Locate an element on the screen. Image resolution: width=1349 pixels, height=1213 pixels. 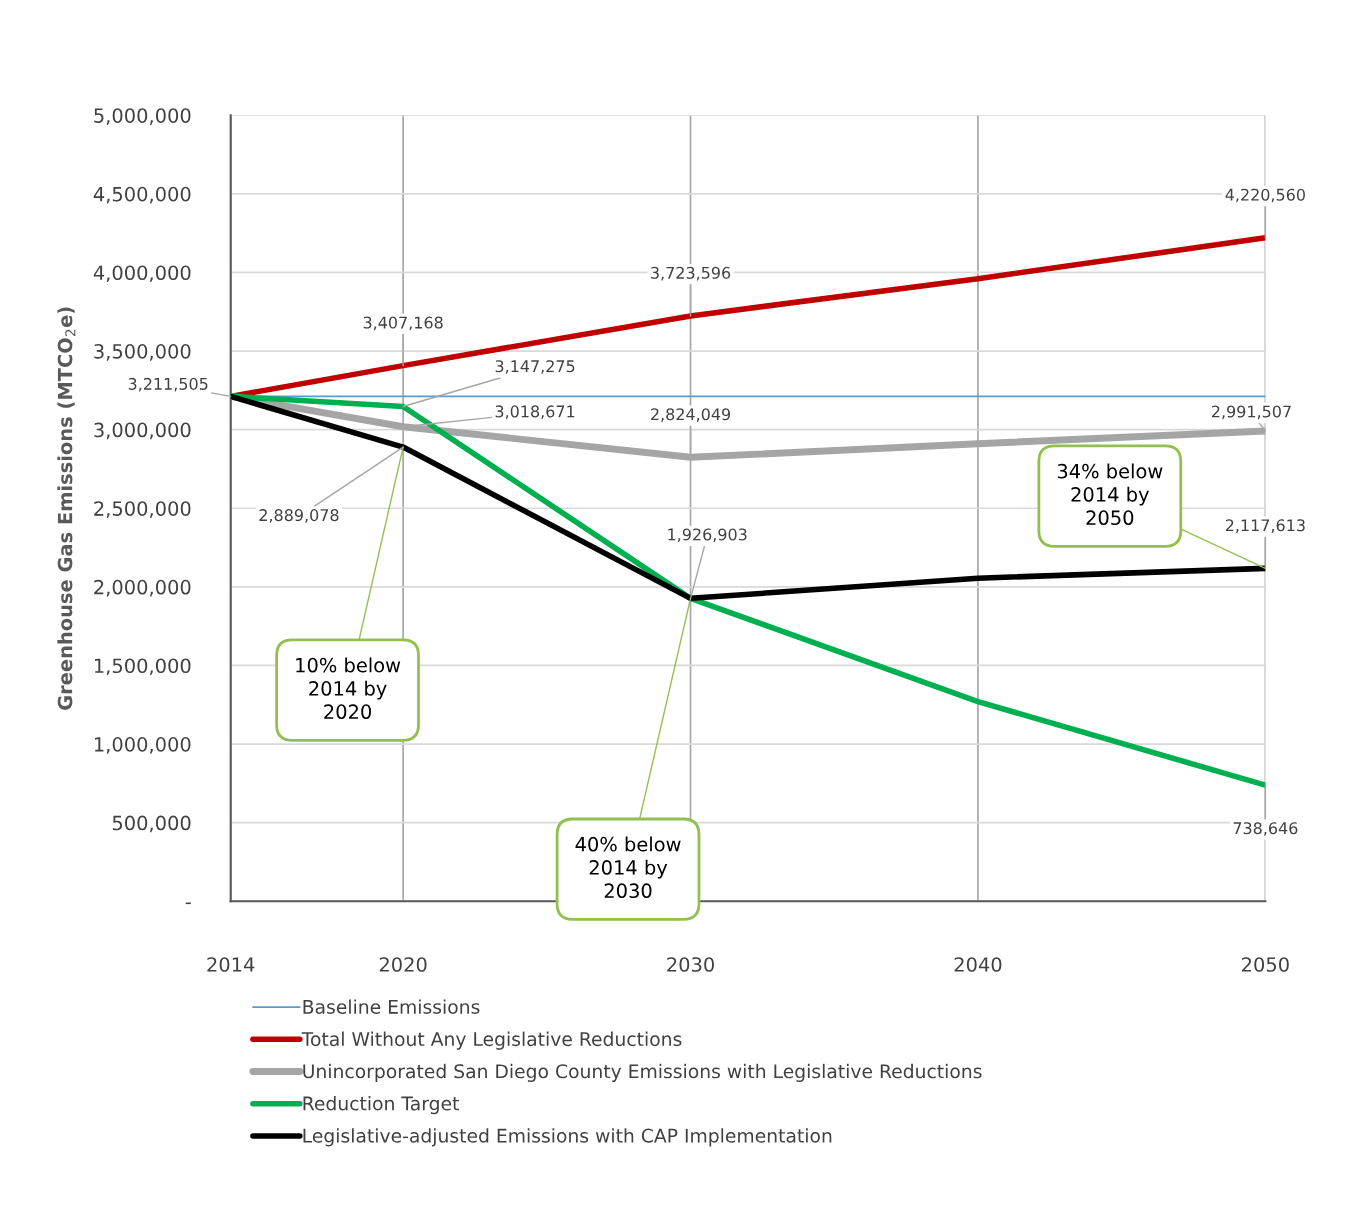
y-tick-label: 3,500,000 is located at coordinates (142, 352).